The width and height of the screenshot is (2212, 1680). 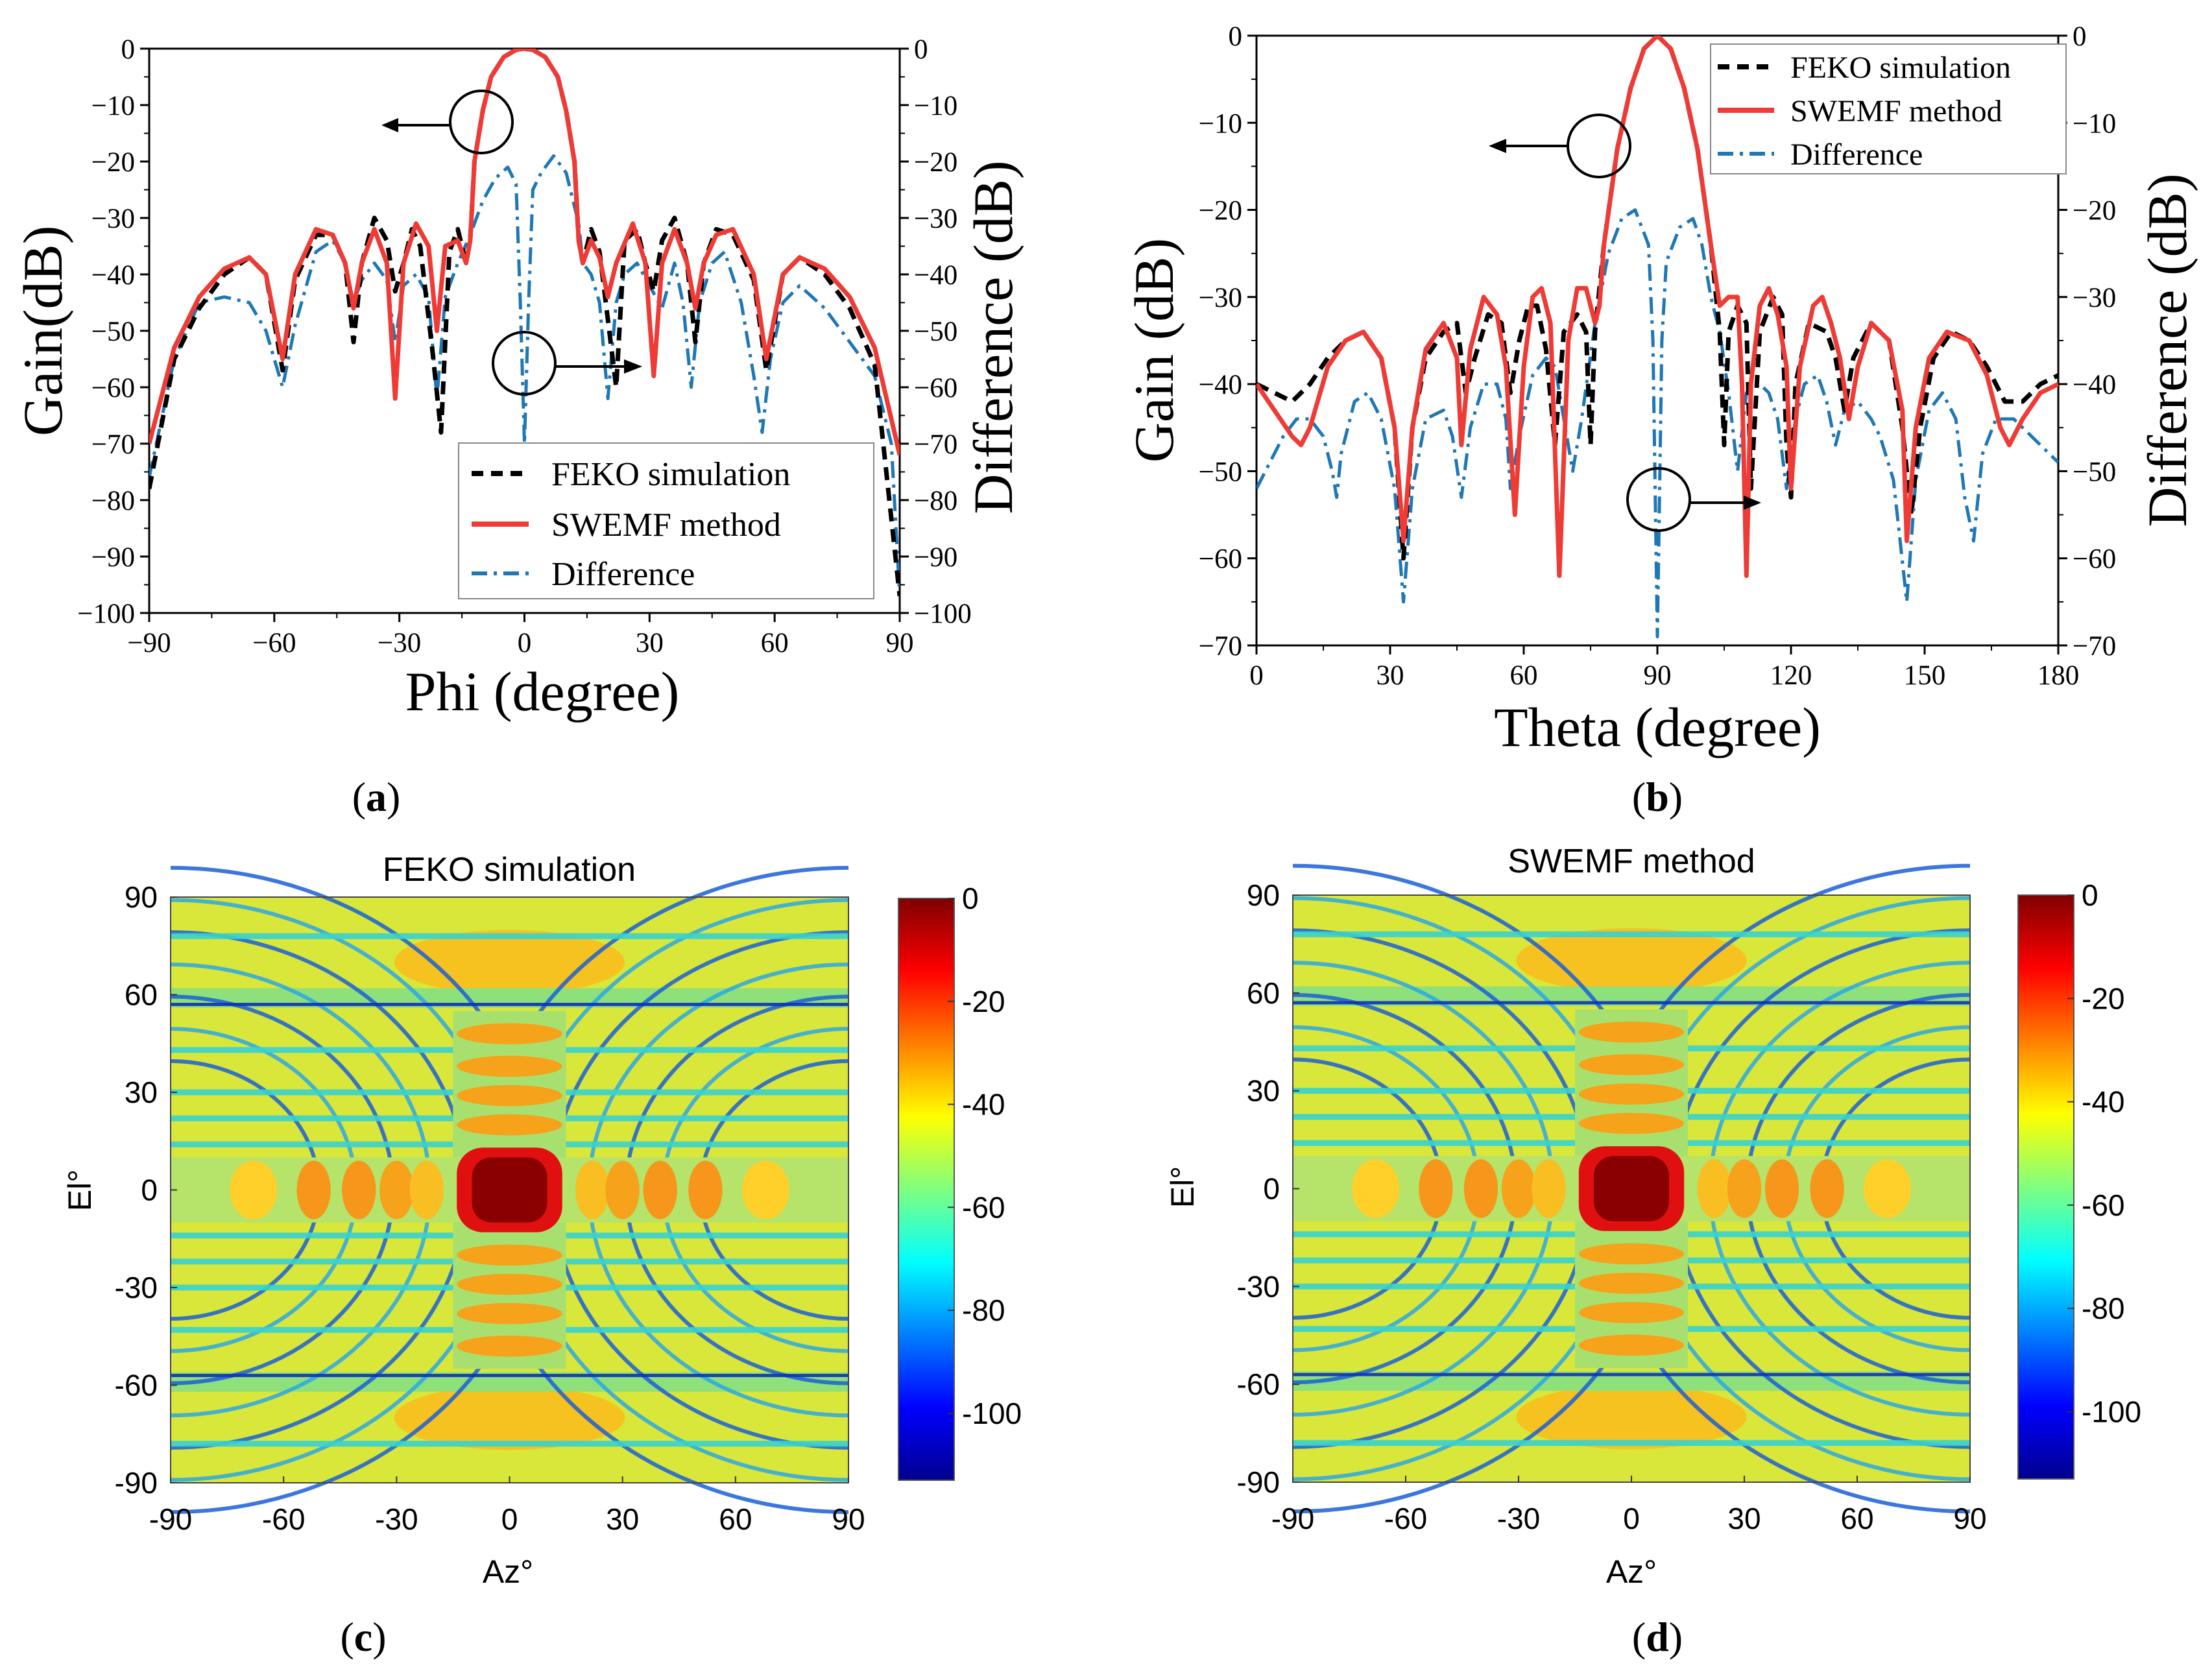 What do you see at coordinates (936, 106) in the screenshot?
I see `y2-tick-label: −10` at bounding box center [936, 106].